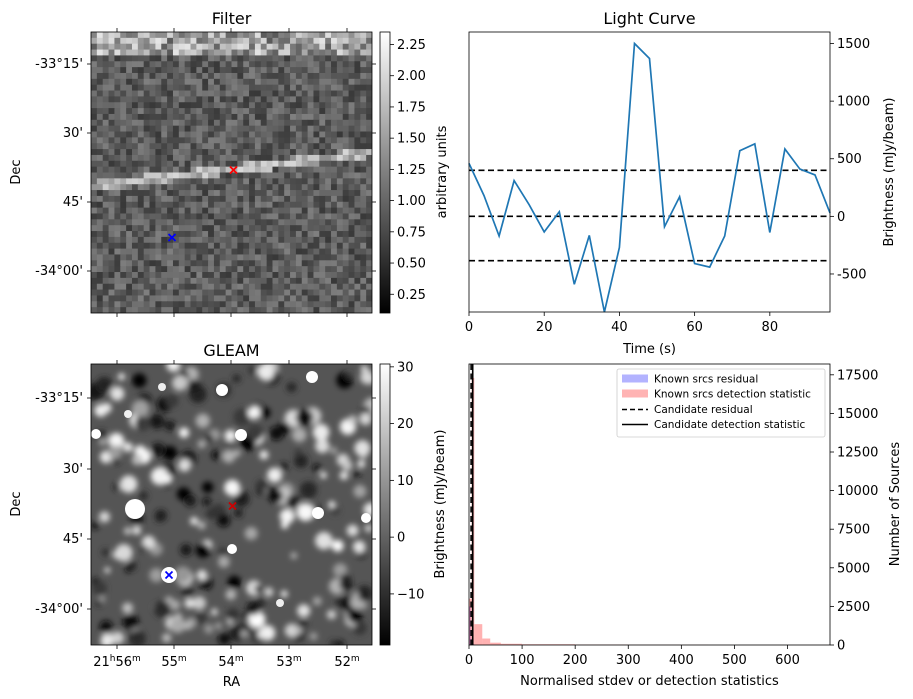 This screenshot has height=699, width=913. I want to click on histogram-x-tick-label: 300, so click(628, 660).